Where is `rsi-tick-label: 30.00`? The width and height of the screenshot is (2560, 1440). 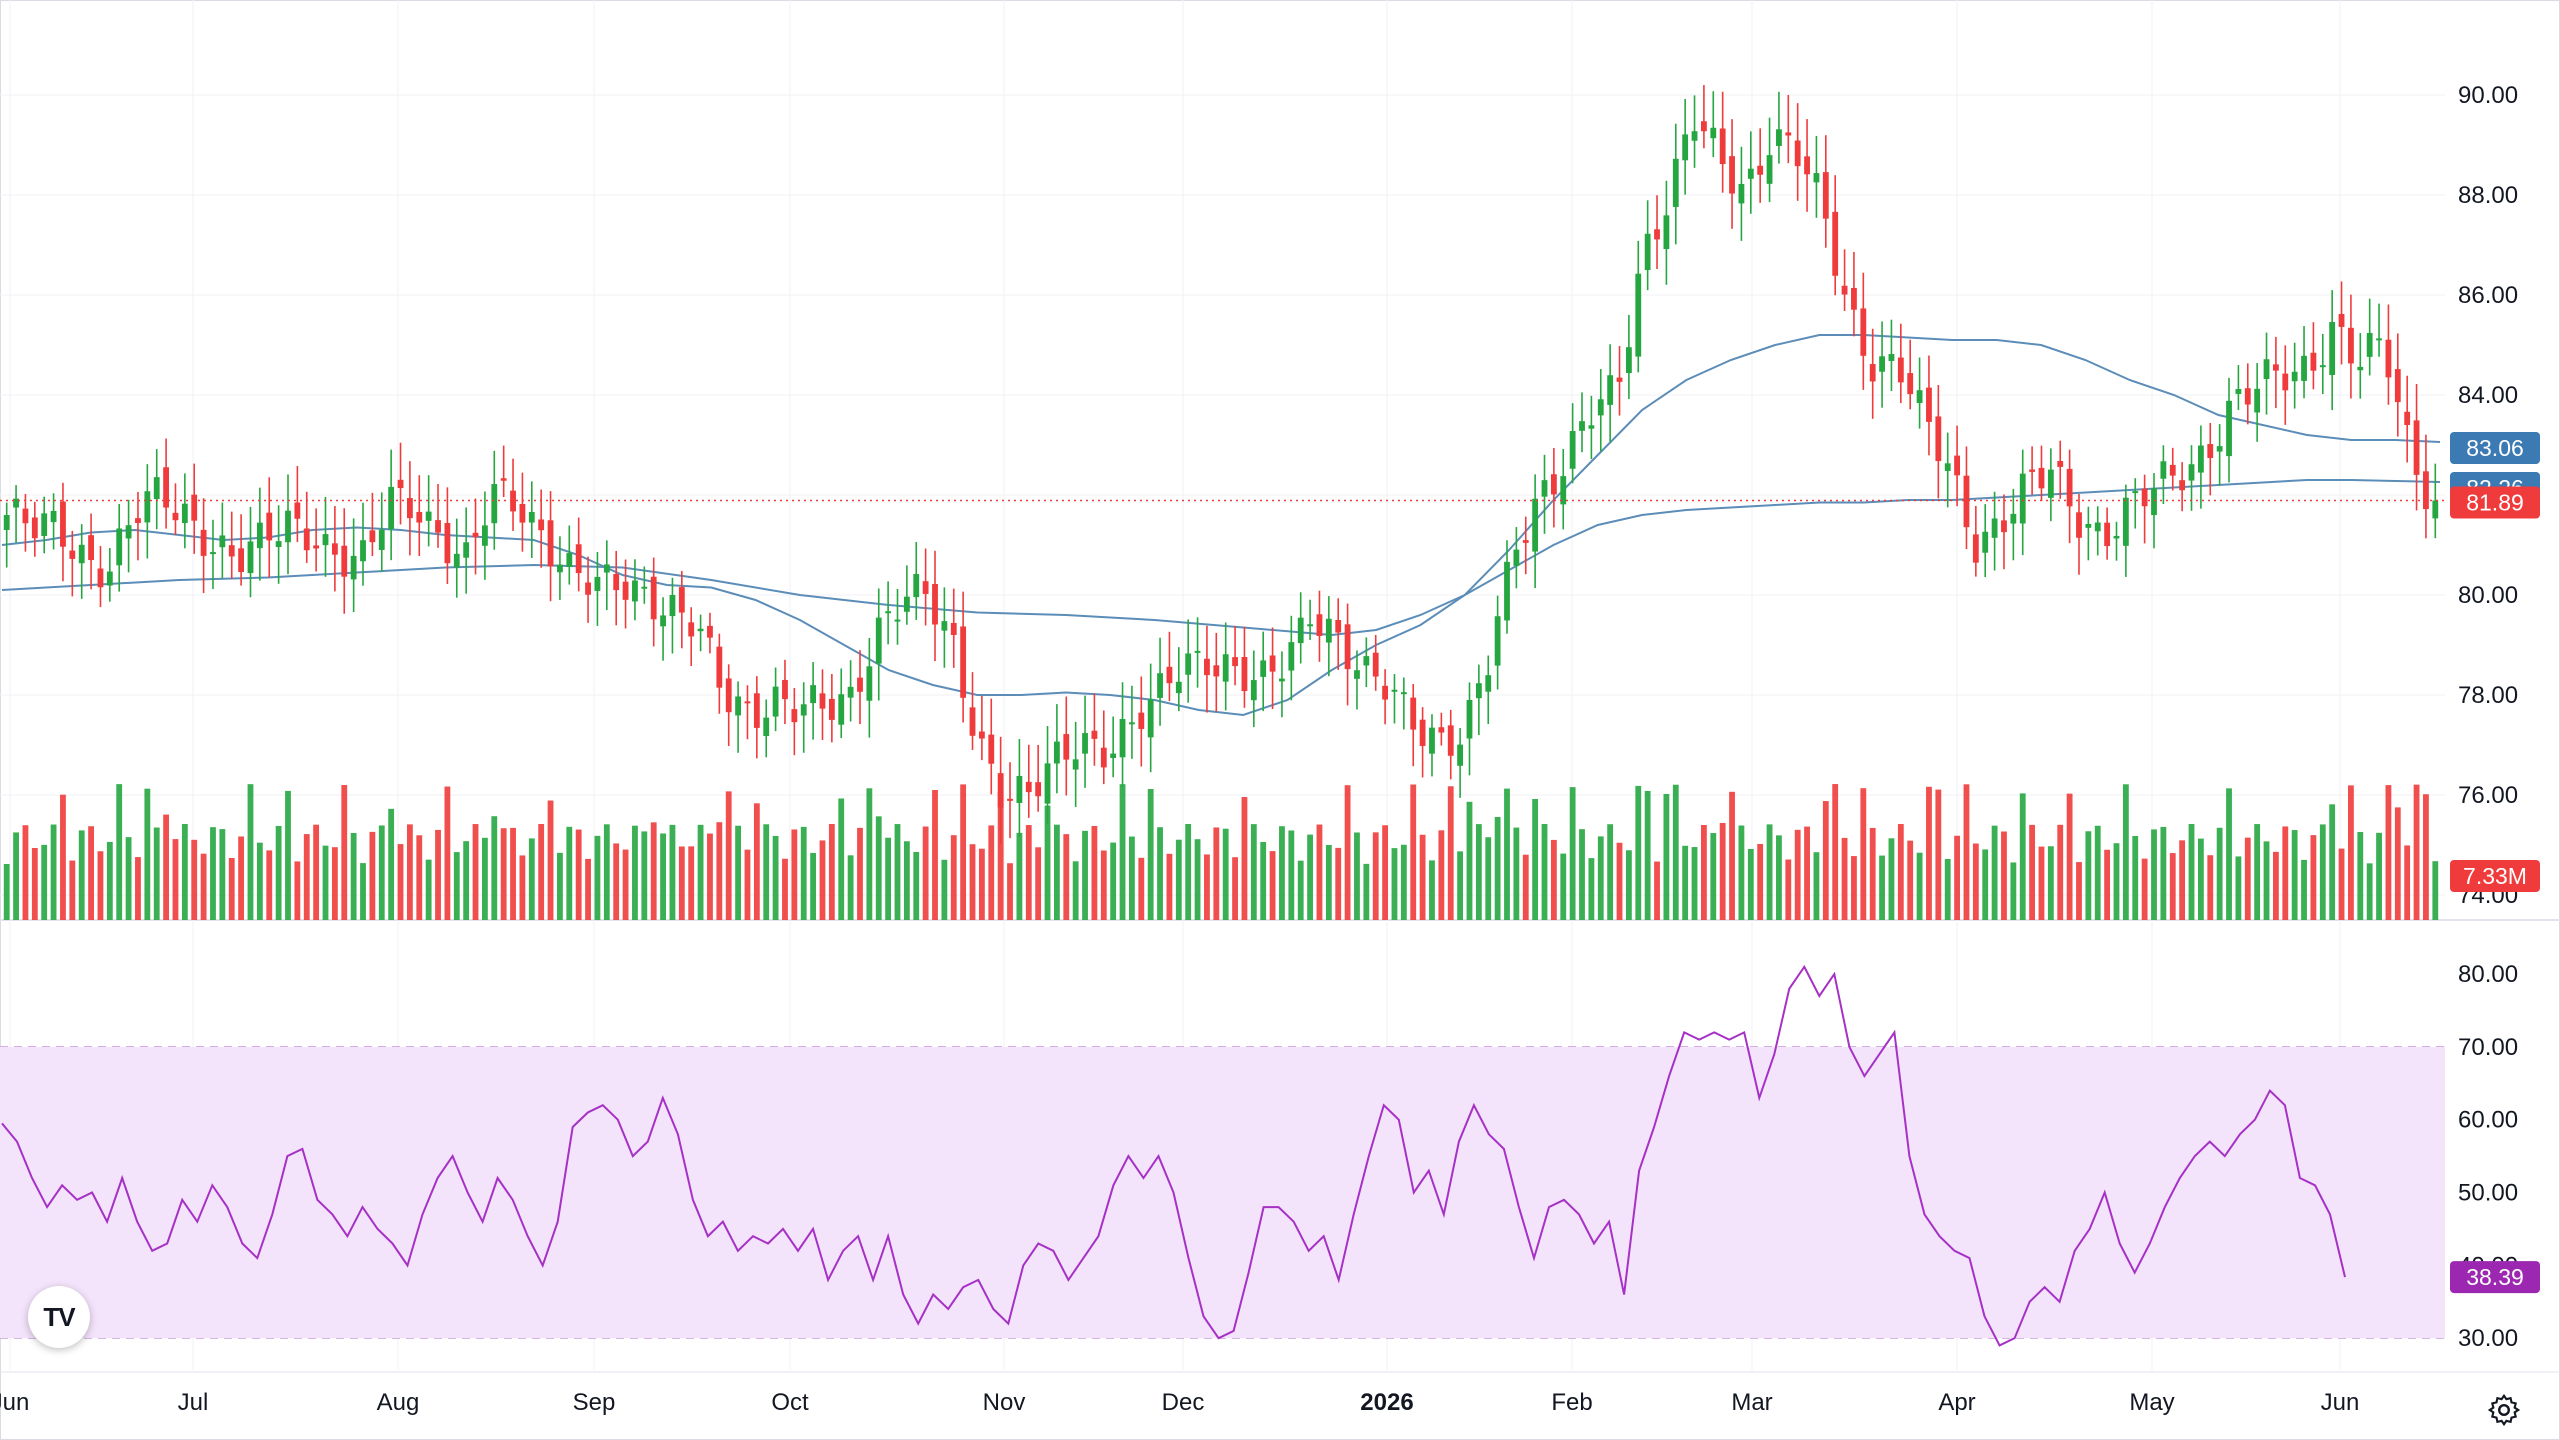
rsi-tick-label: 30.00 is located at coordinates (2488, 1338).